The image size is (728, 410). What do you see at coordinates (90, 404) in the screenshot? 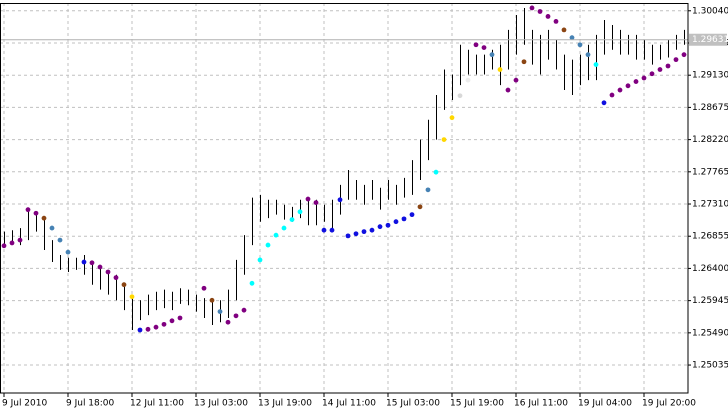
I see `x-tick-label: 9 Jul 18:00` at bounding box center [90, 404].